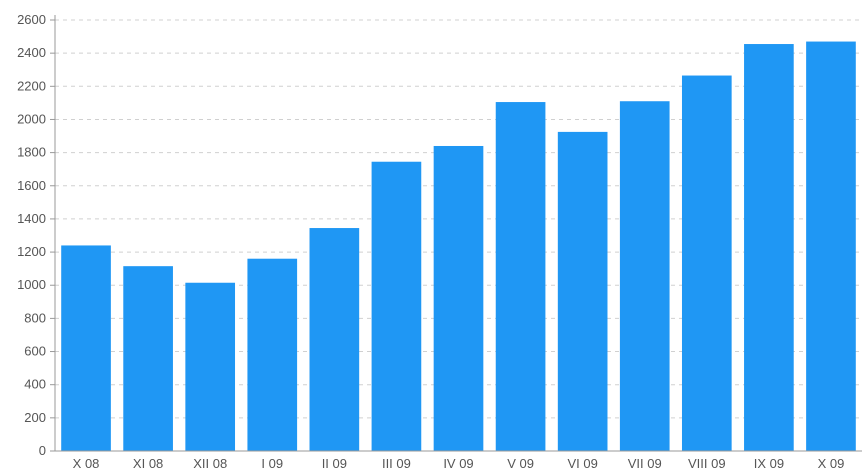 The height and width of the screenshot is (473, 862). I want to click on x-tick-label: II 09, so click(334, 463).